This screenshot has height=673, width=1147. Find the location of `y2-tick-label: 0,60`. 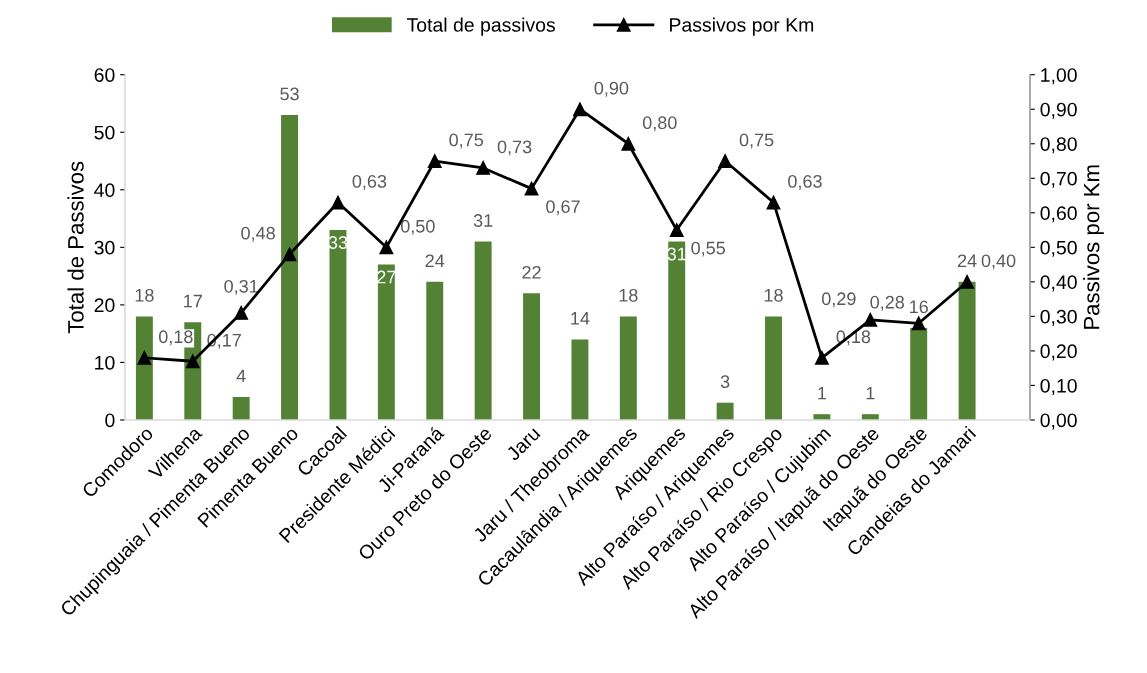

y2-tick-label: 0,60 is located at coordinates (1058, 214).